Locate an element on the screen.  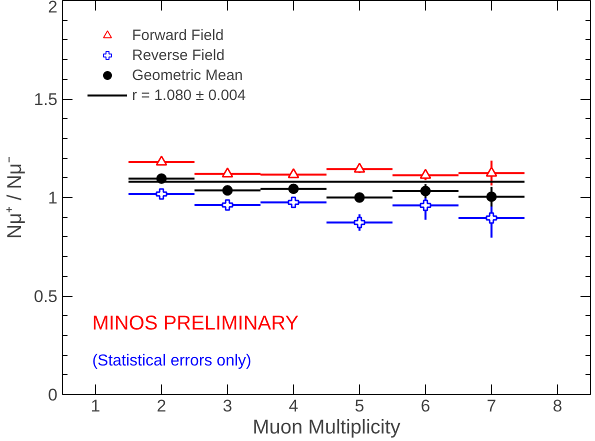
y-tick-label: 0 is located at coordinates (53, 395).